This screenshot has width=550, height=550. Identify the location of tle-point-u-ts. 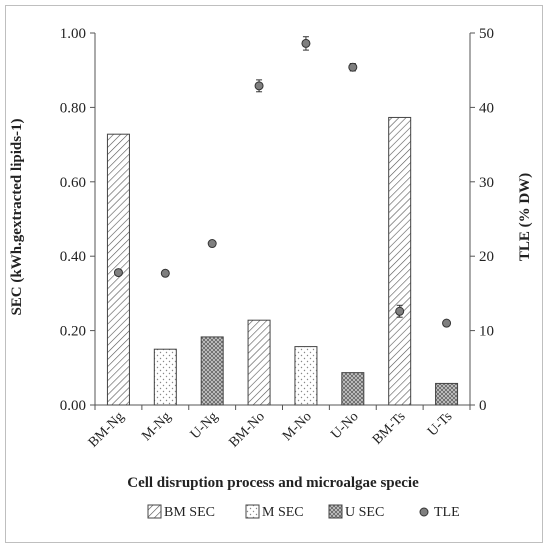
(447, 323).